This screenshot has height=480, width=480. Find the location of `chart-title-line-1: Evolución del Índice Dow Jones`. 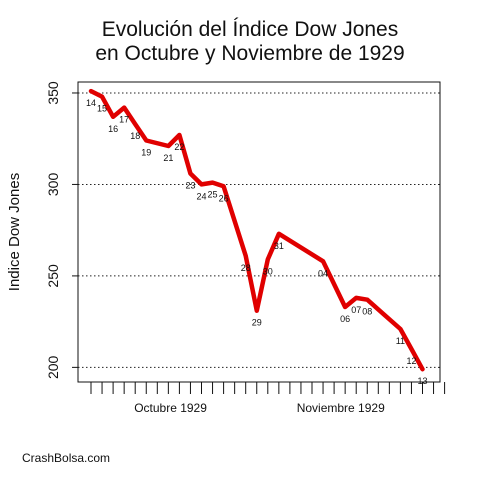

chart-title-line-1: Evolución del Índice Dow Jones is located at coordinates (250, 29).